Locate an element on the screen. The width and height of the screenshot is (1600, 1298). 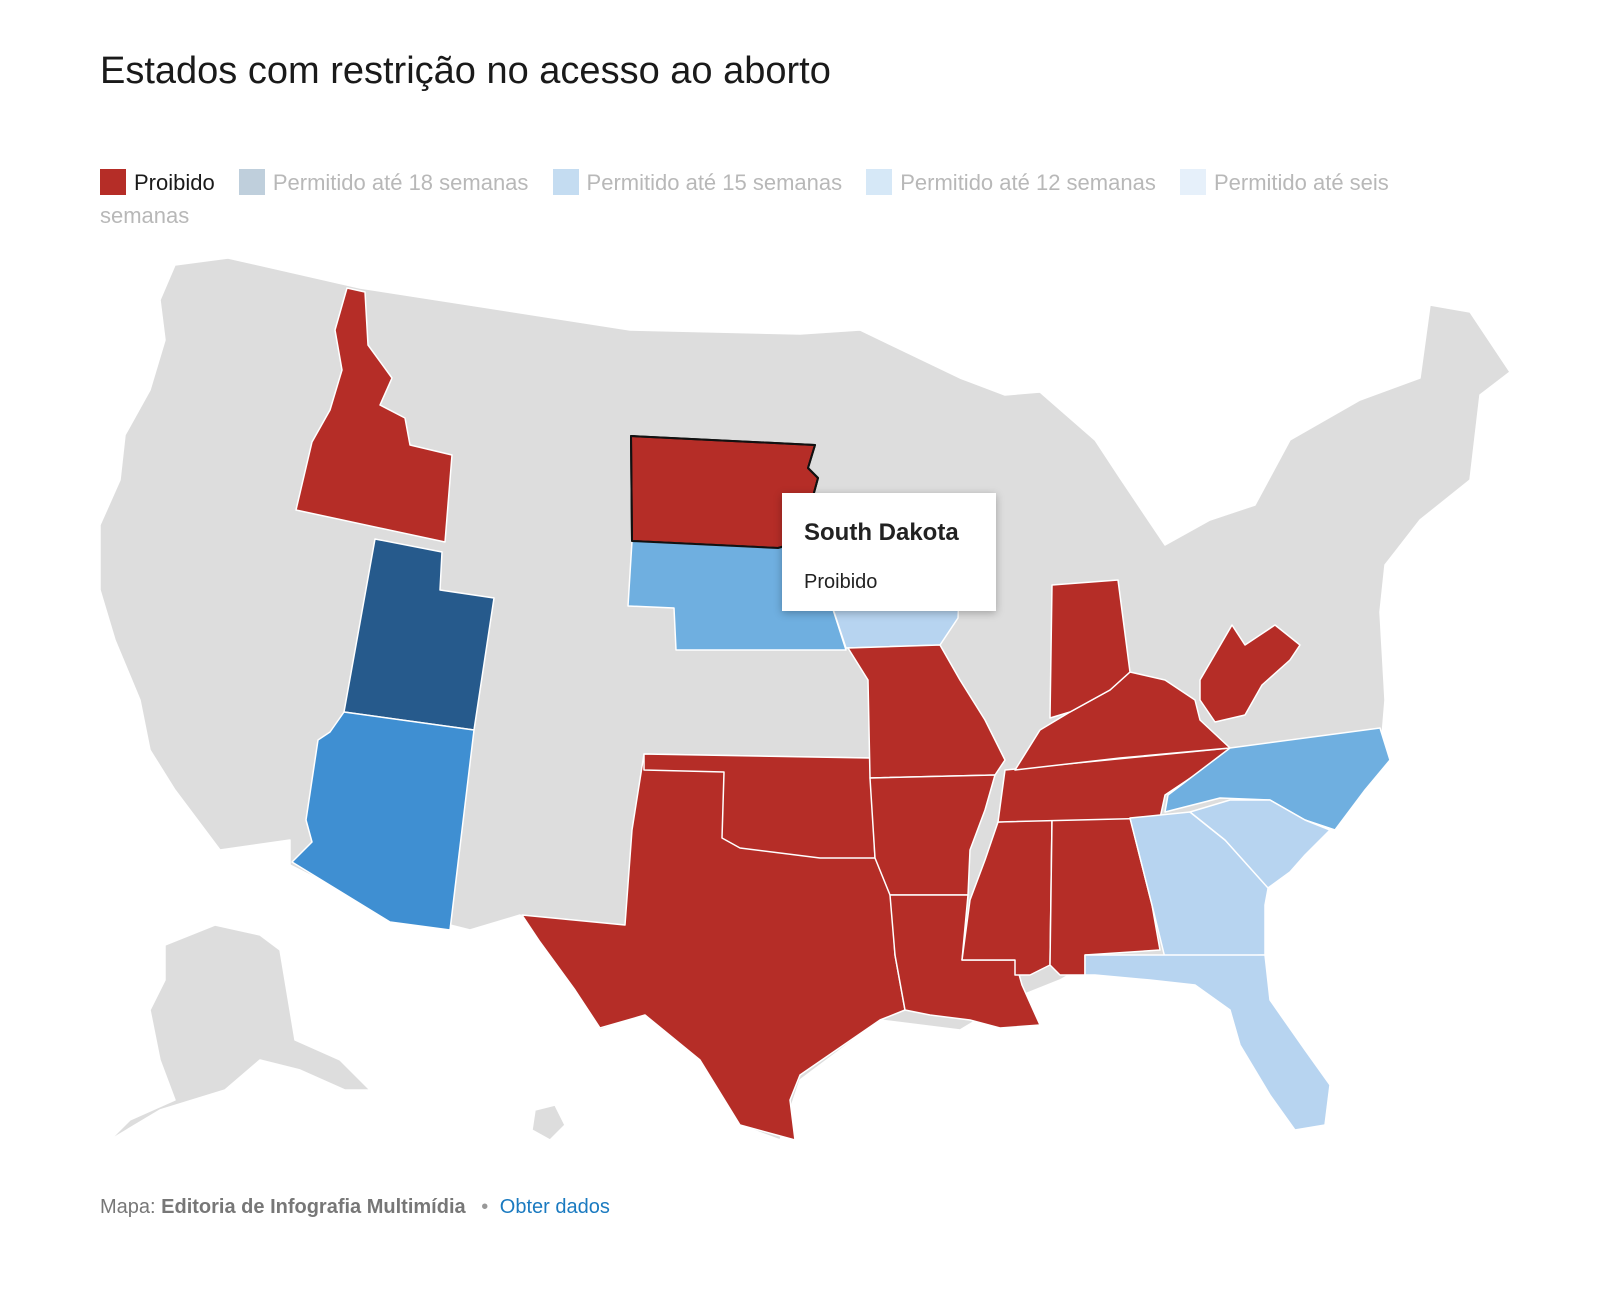
tooltip-state-name: South Dakota is located at coordinates (881, 532).